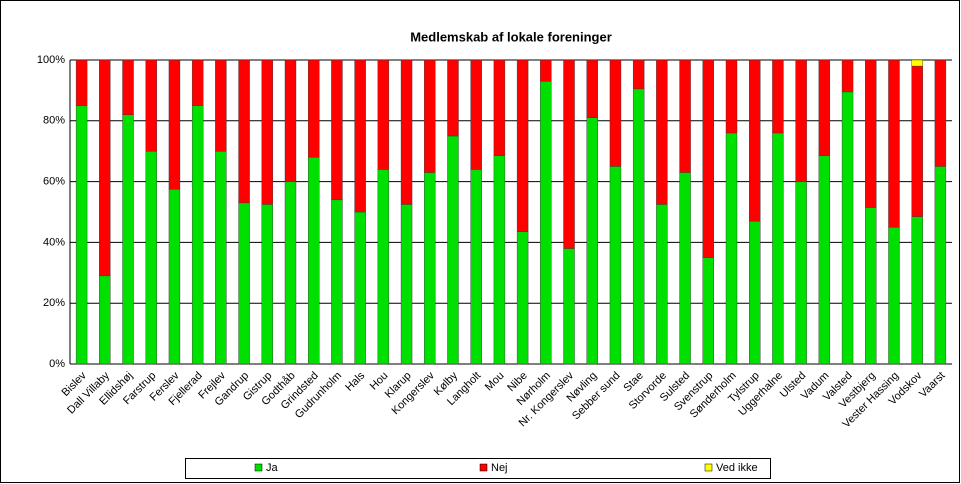  What do you see at coordinates (54, 121) in the screenshot?
I see `y-tick-label: 80%` at bounding box center [54, 121].